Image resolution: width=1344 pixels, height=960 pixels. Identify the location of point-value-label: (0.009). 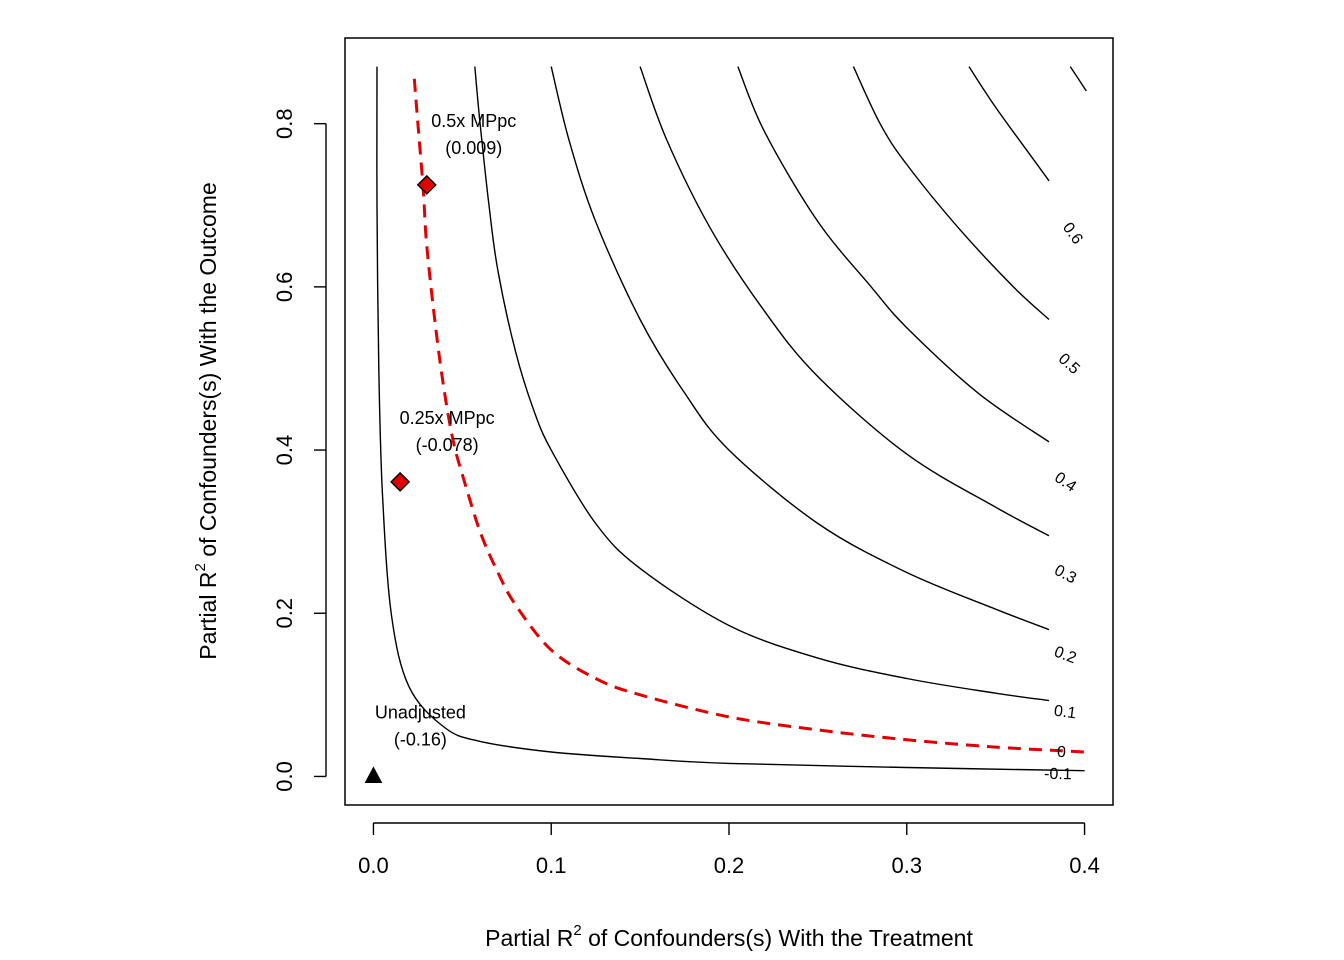
(473, 148).